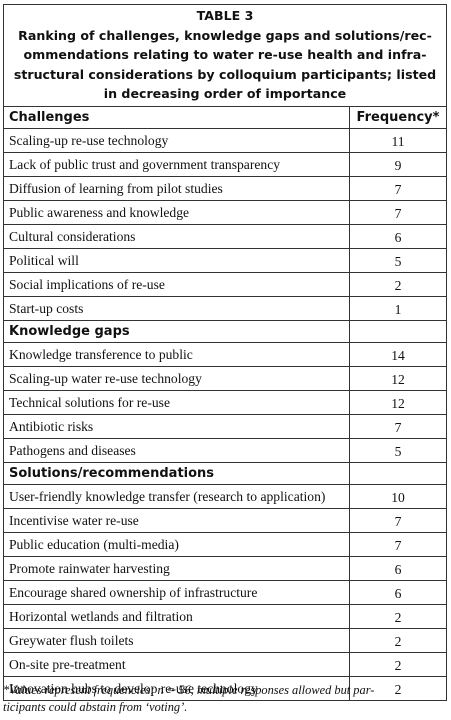  What do you see at coordinates (176, 354) in the screenshot?
I see `item-label: Knowledge transference to public` at bounding box center [176, 354].